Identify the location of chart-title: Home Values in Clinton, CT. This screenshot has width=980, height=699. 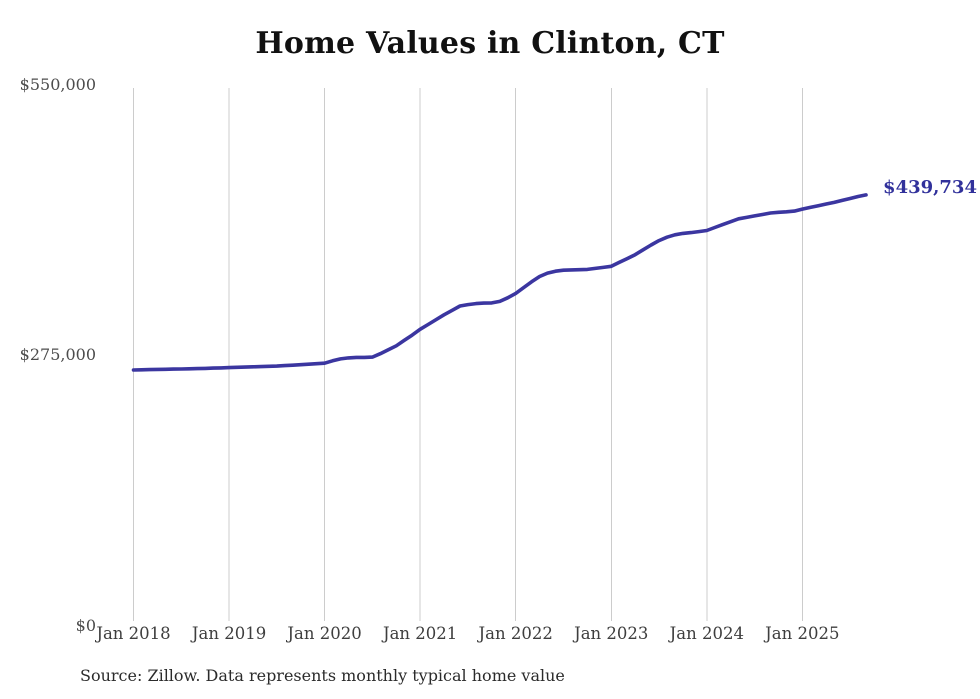
(490, 43).